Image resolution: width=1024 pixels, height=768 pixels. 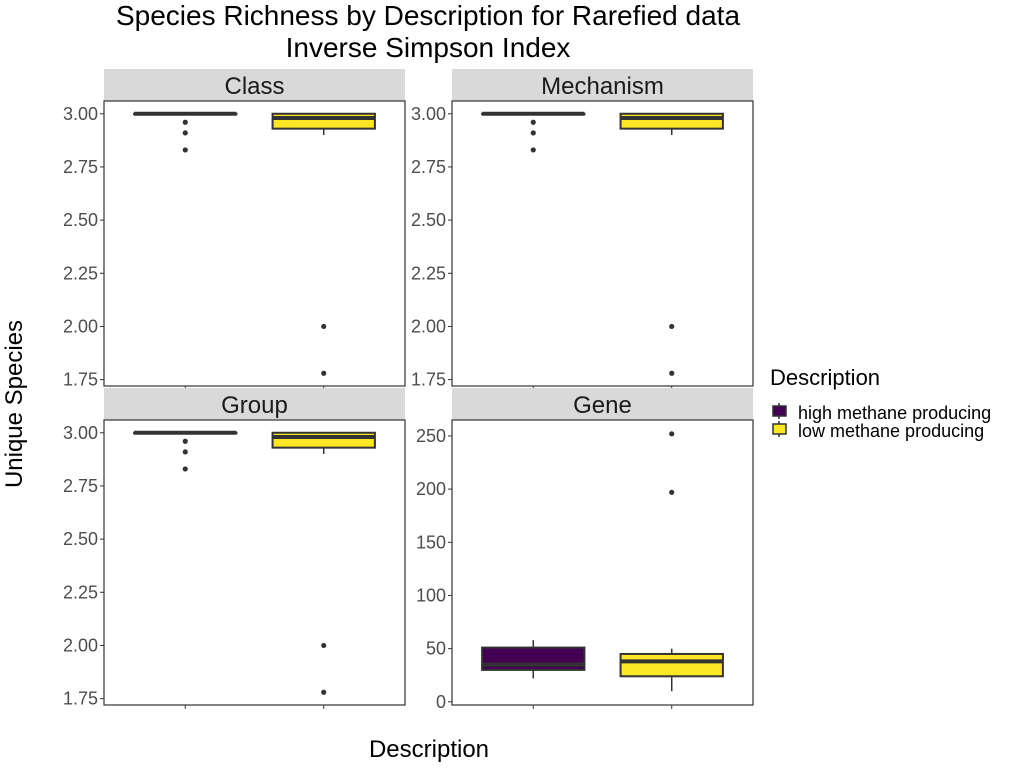 I want to click on y-tick-label: 100, so click(x=431, y=595).